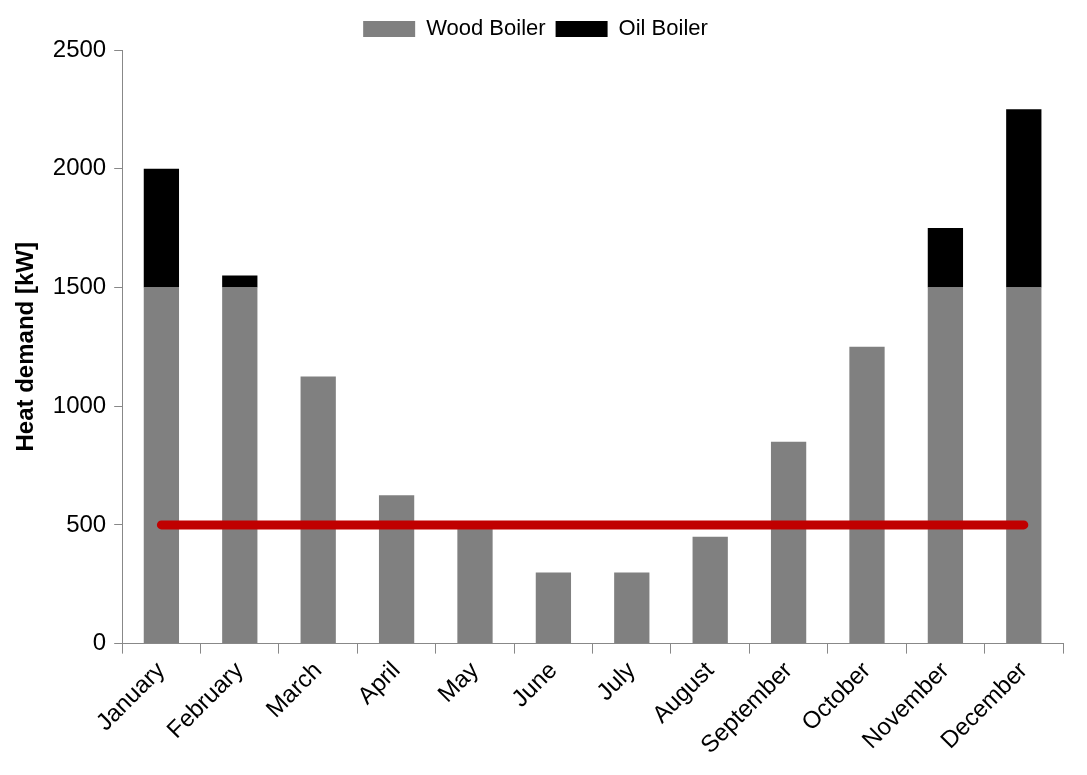 This screenshot has height=775, width=1087. What do you see at coordinates (25, 347) in the screenshot?
I see `y-axis-title: Heat demand [kW]` at bounding box center [25, 347].